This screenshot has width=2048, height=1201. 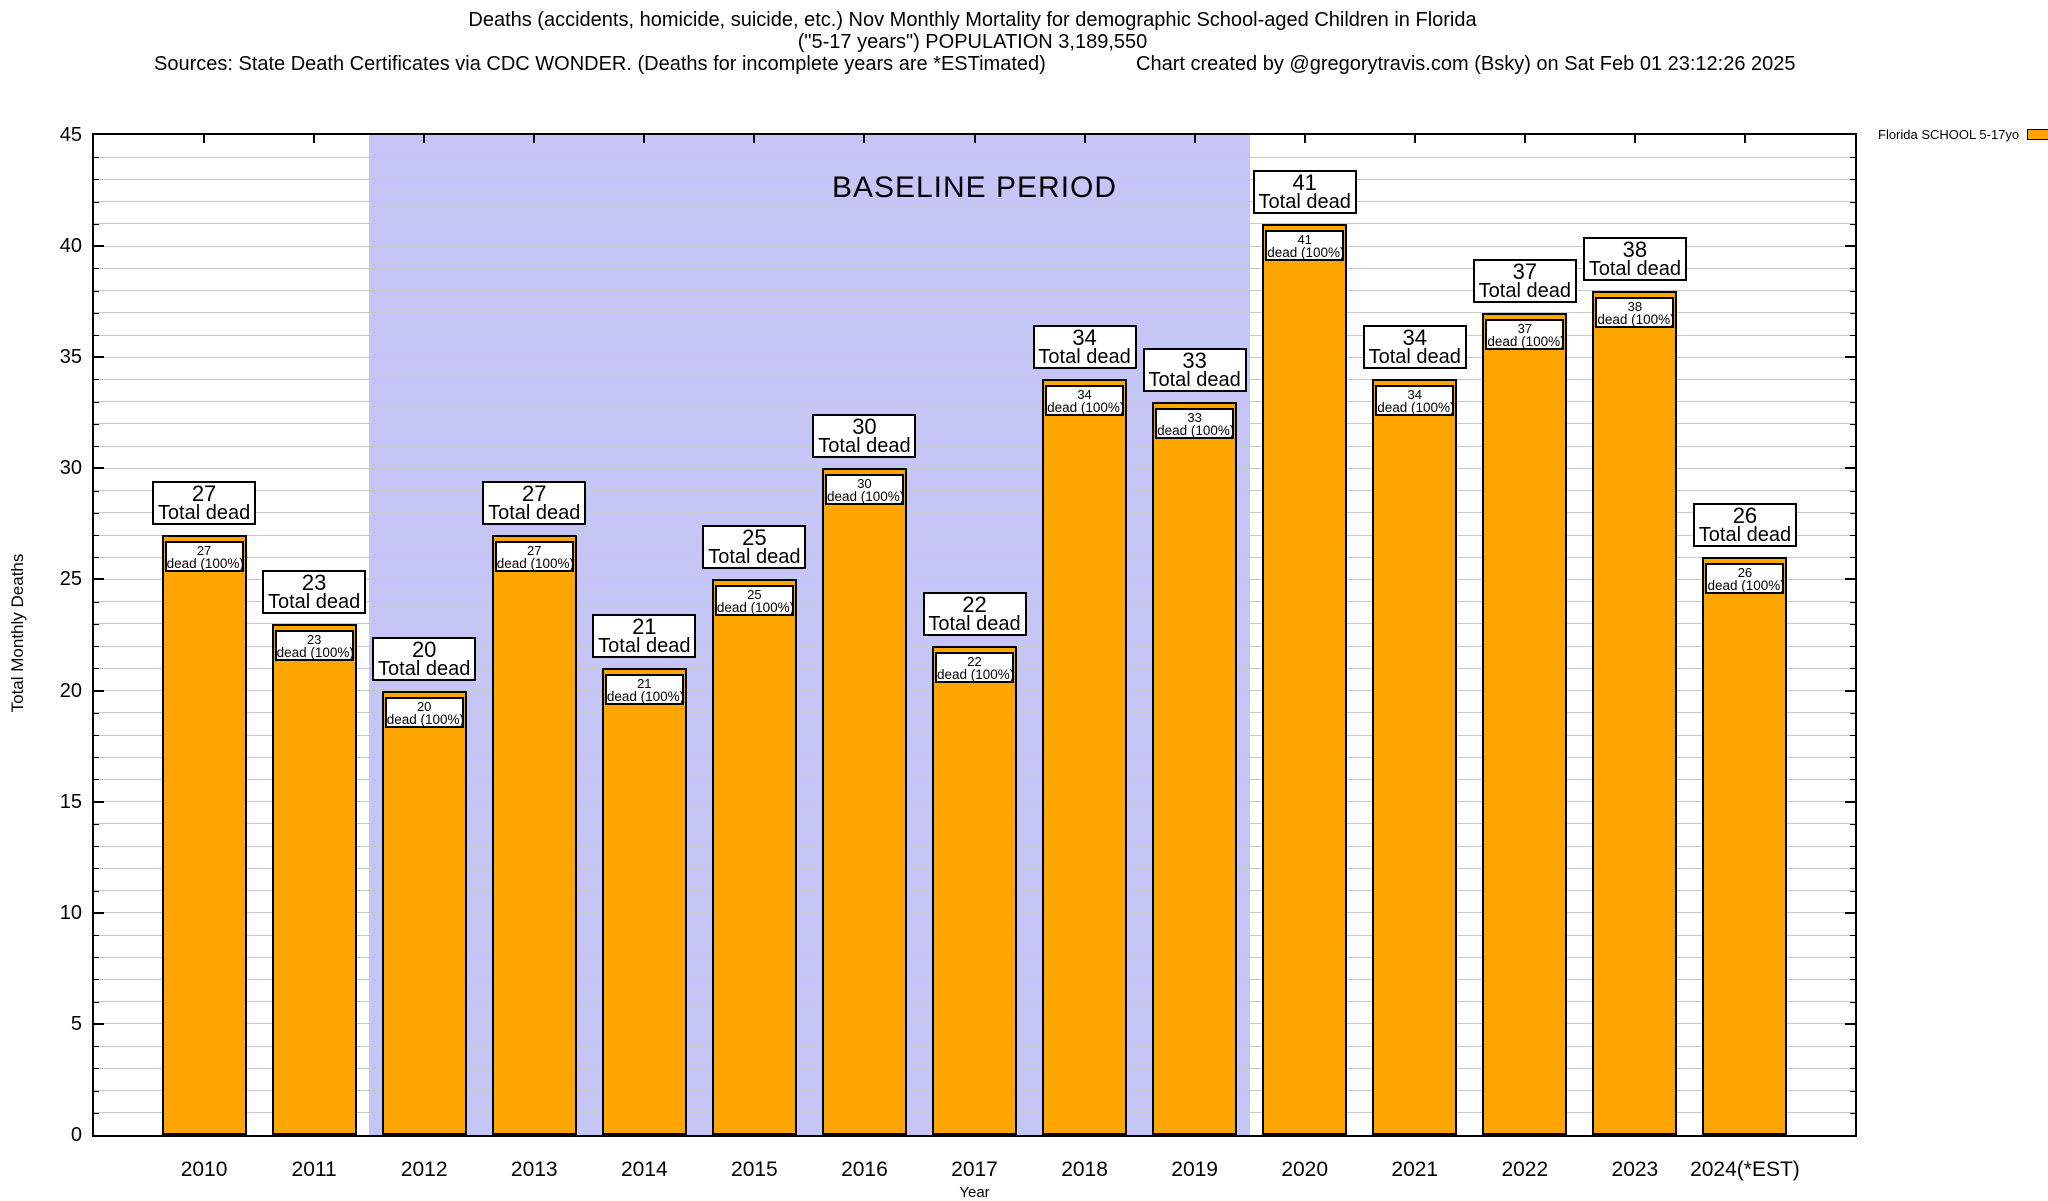 I want to click on bar-total-label: 27 Total dead, so click(x=204, y=503).